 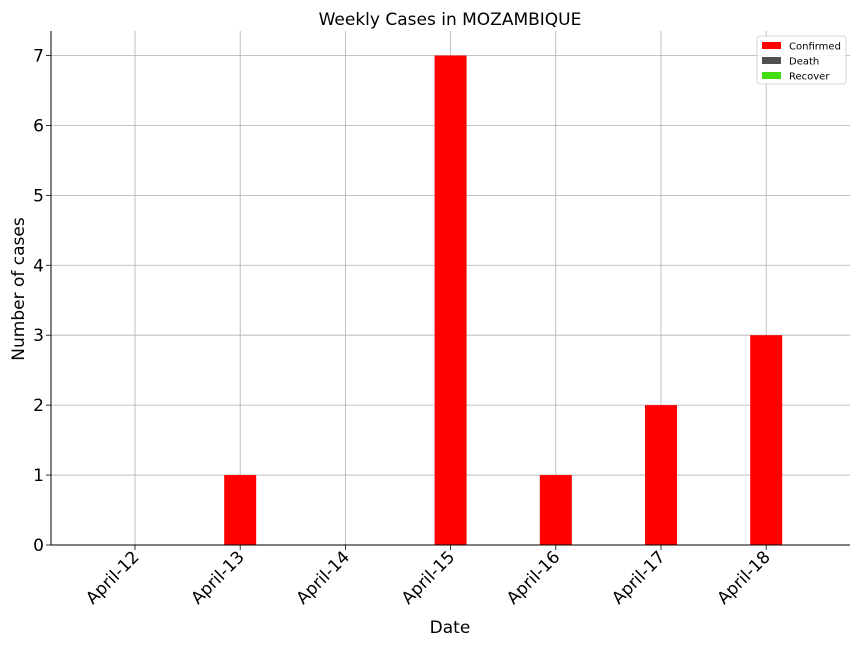 I want to click on x-tick-label: April-14, so click(x=323, y=577).